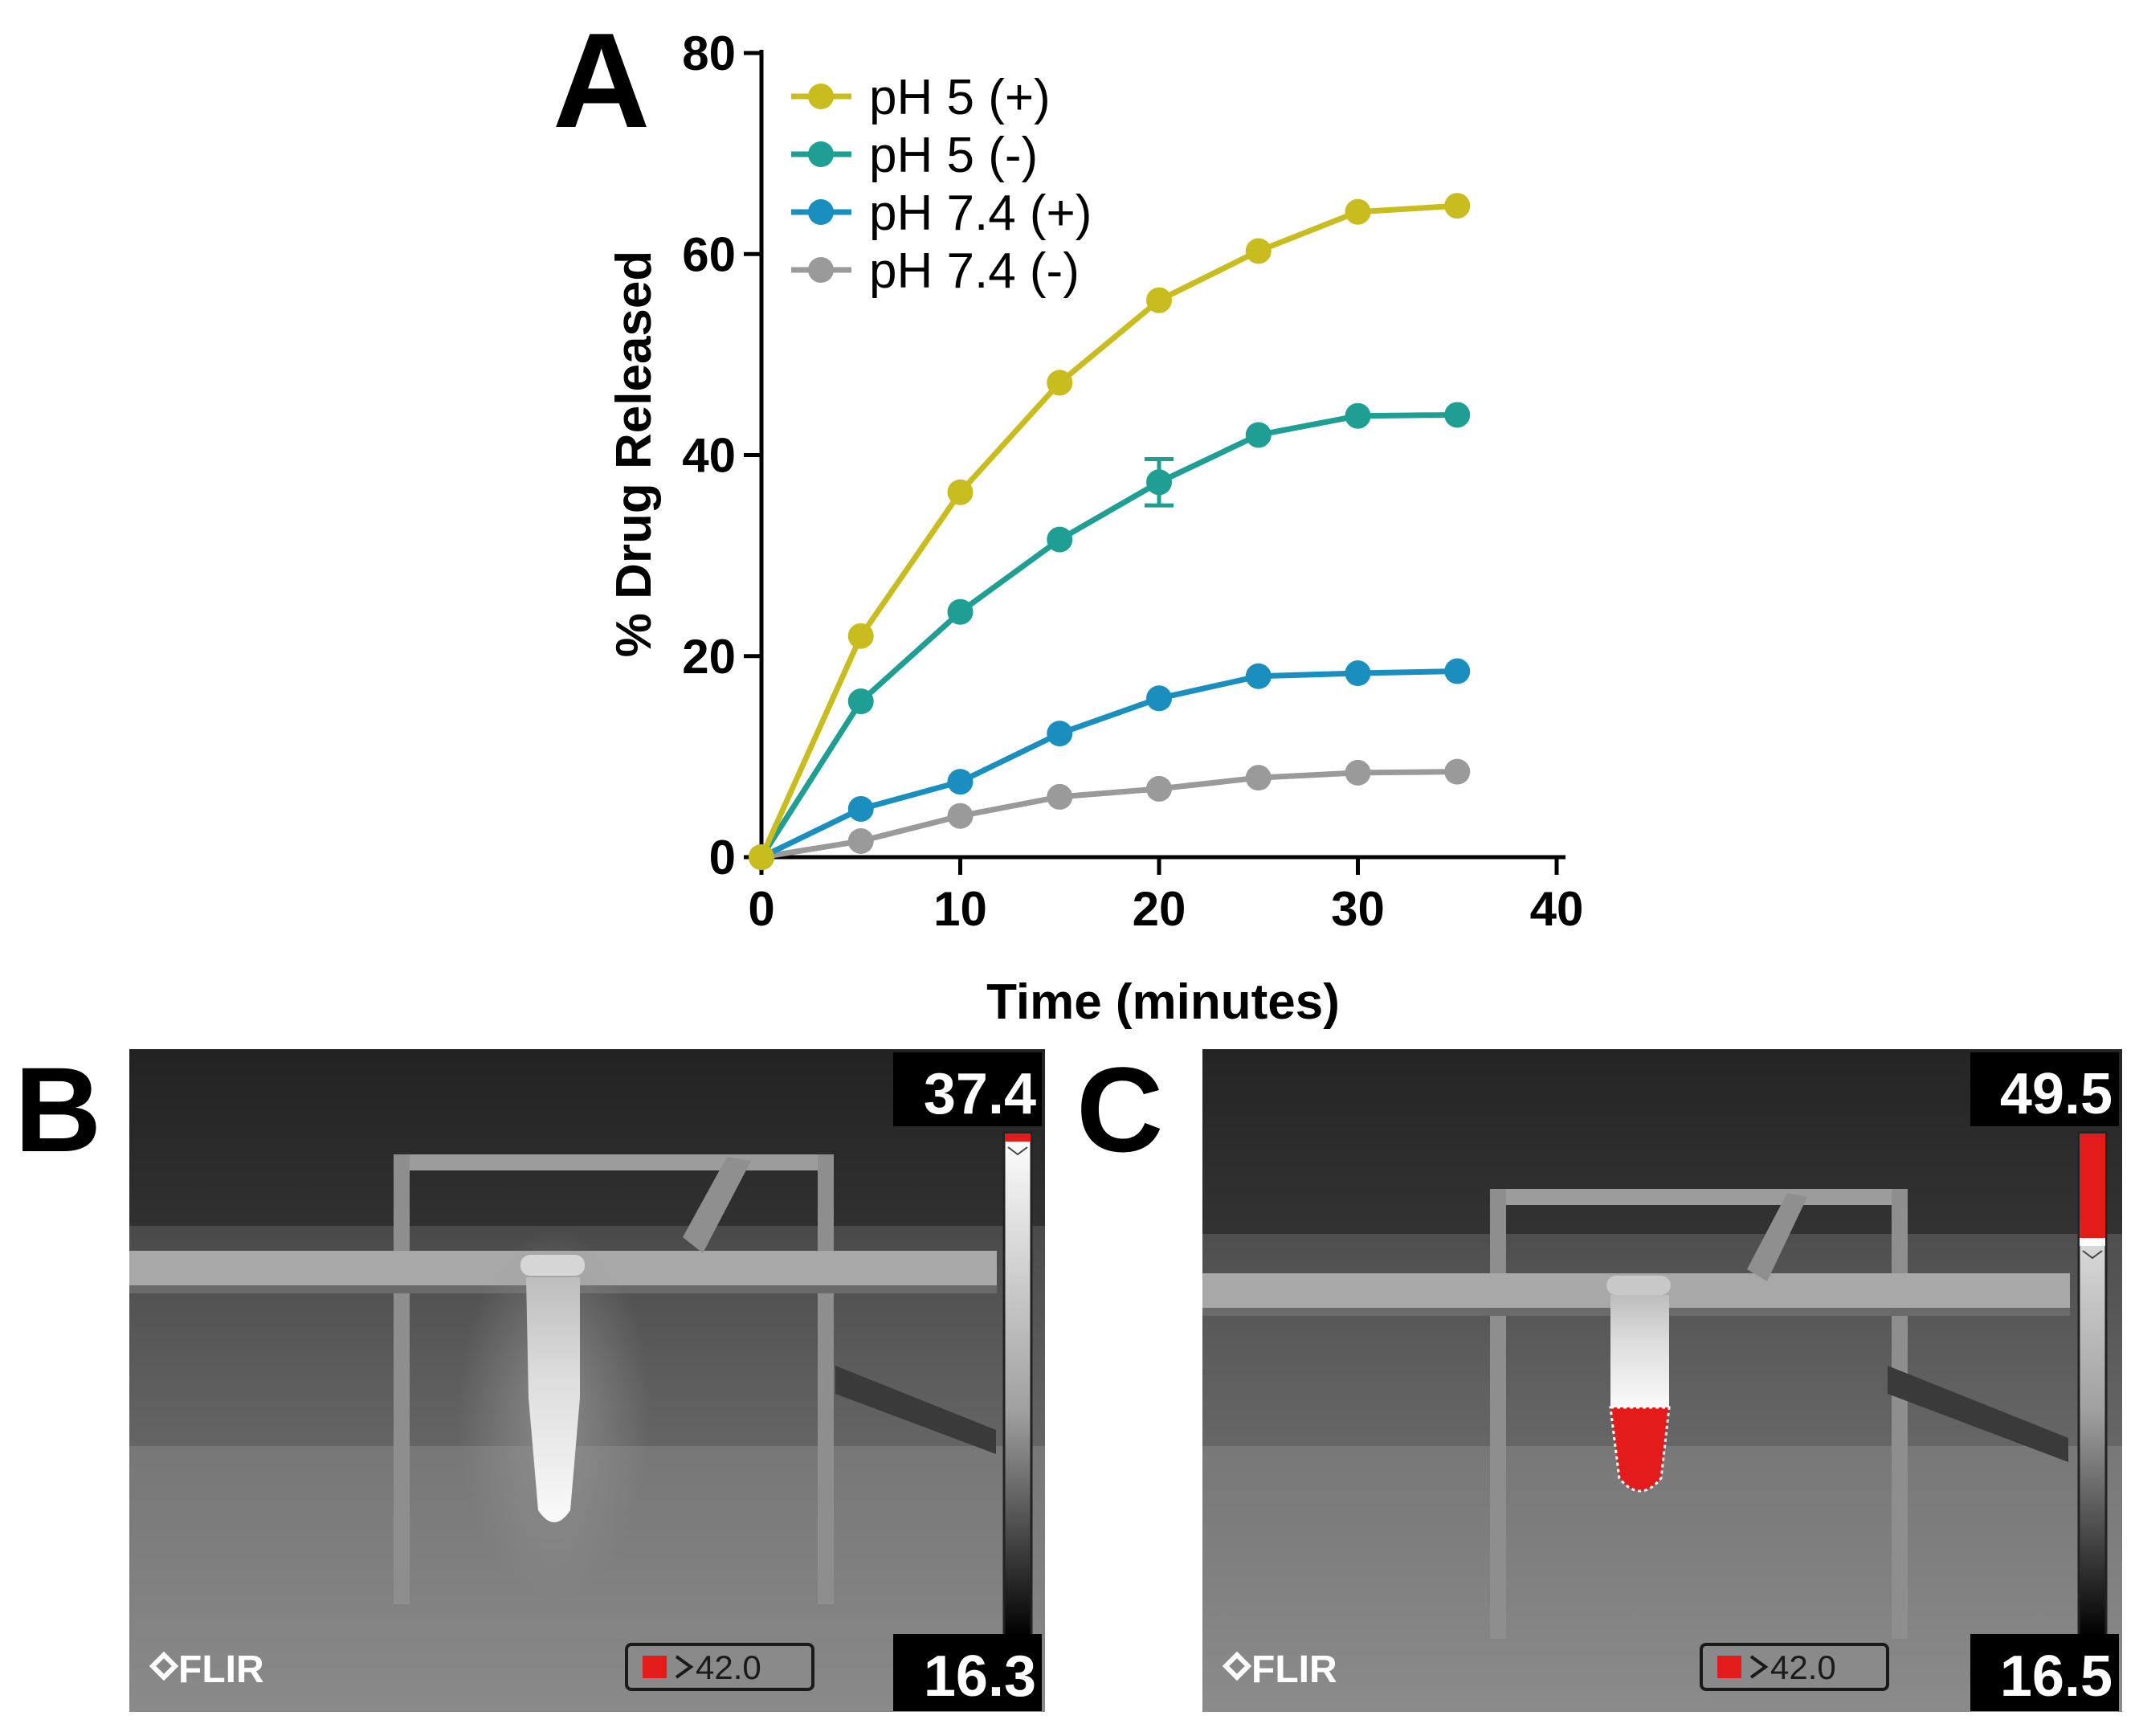 The height and width of the screenshot is (1736, 2139). Describe the element at coordinates (709, 456) in the screenshot. I see `y-tick-label: 40` at that location.